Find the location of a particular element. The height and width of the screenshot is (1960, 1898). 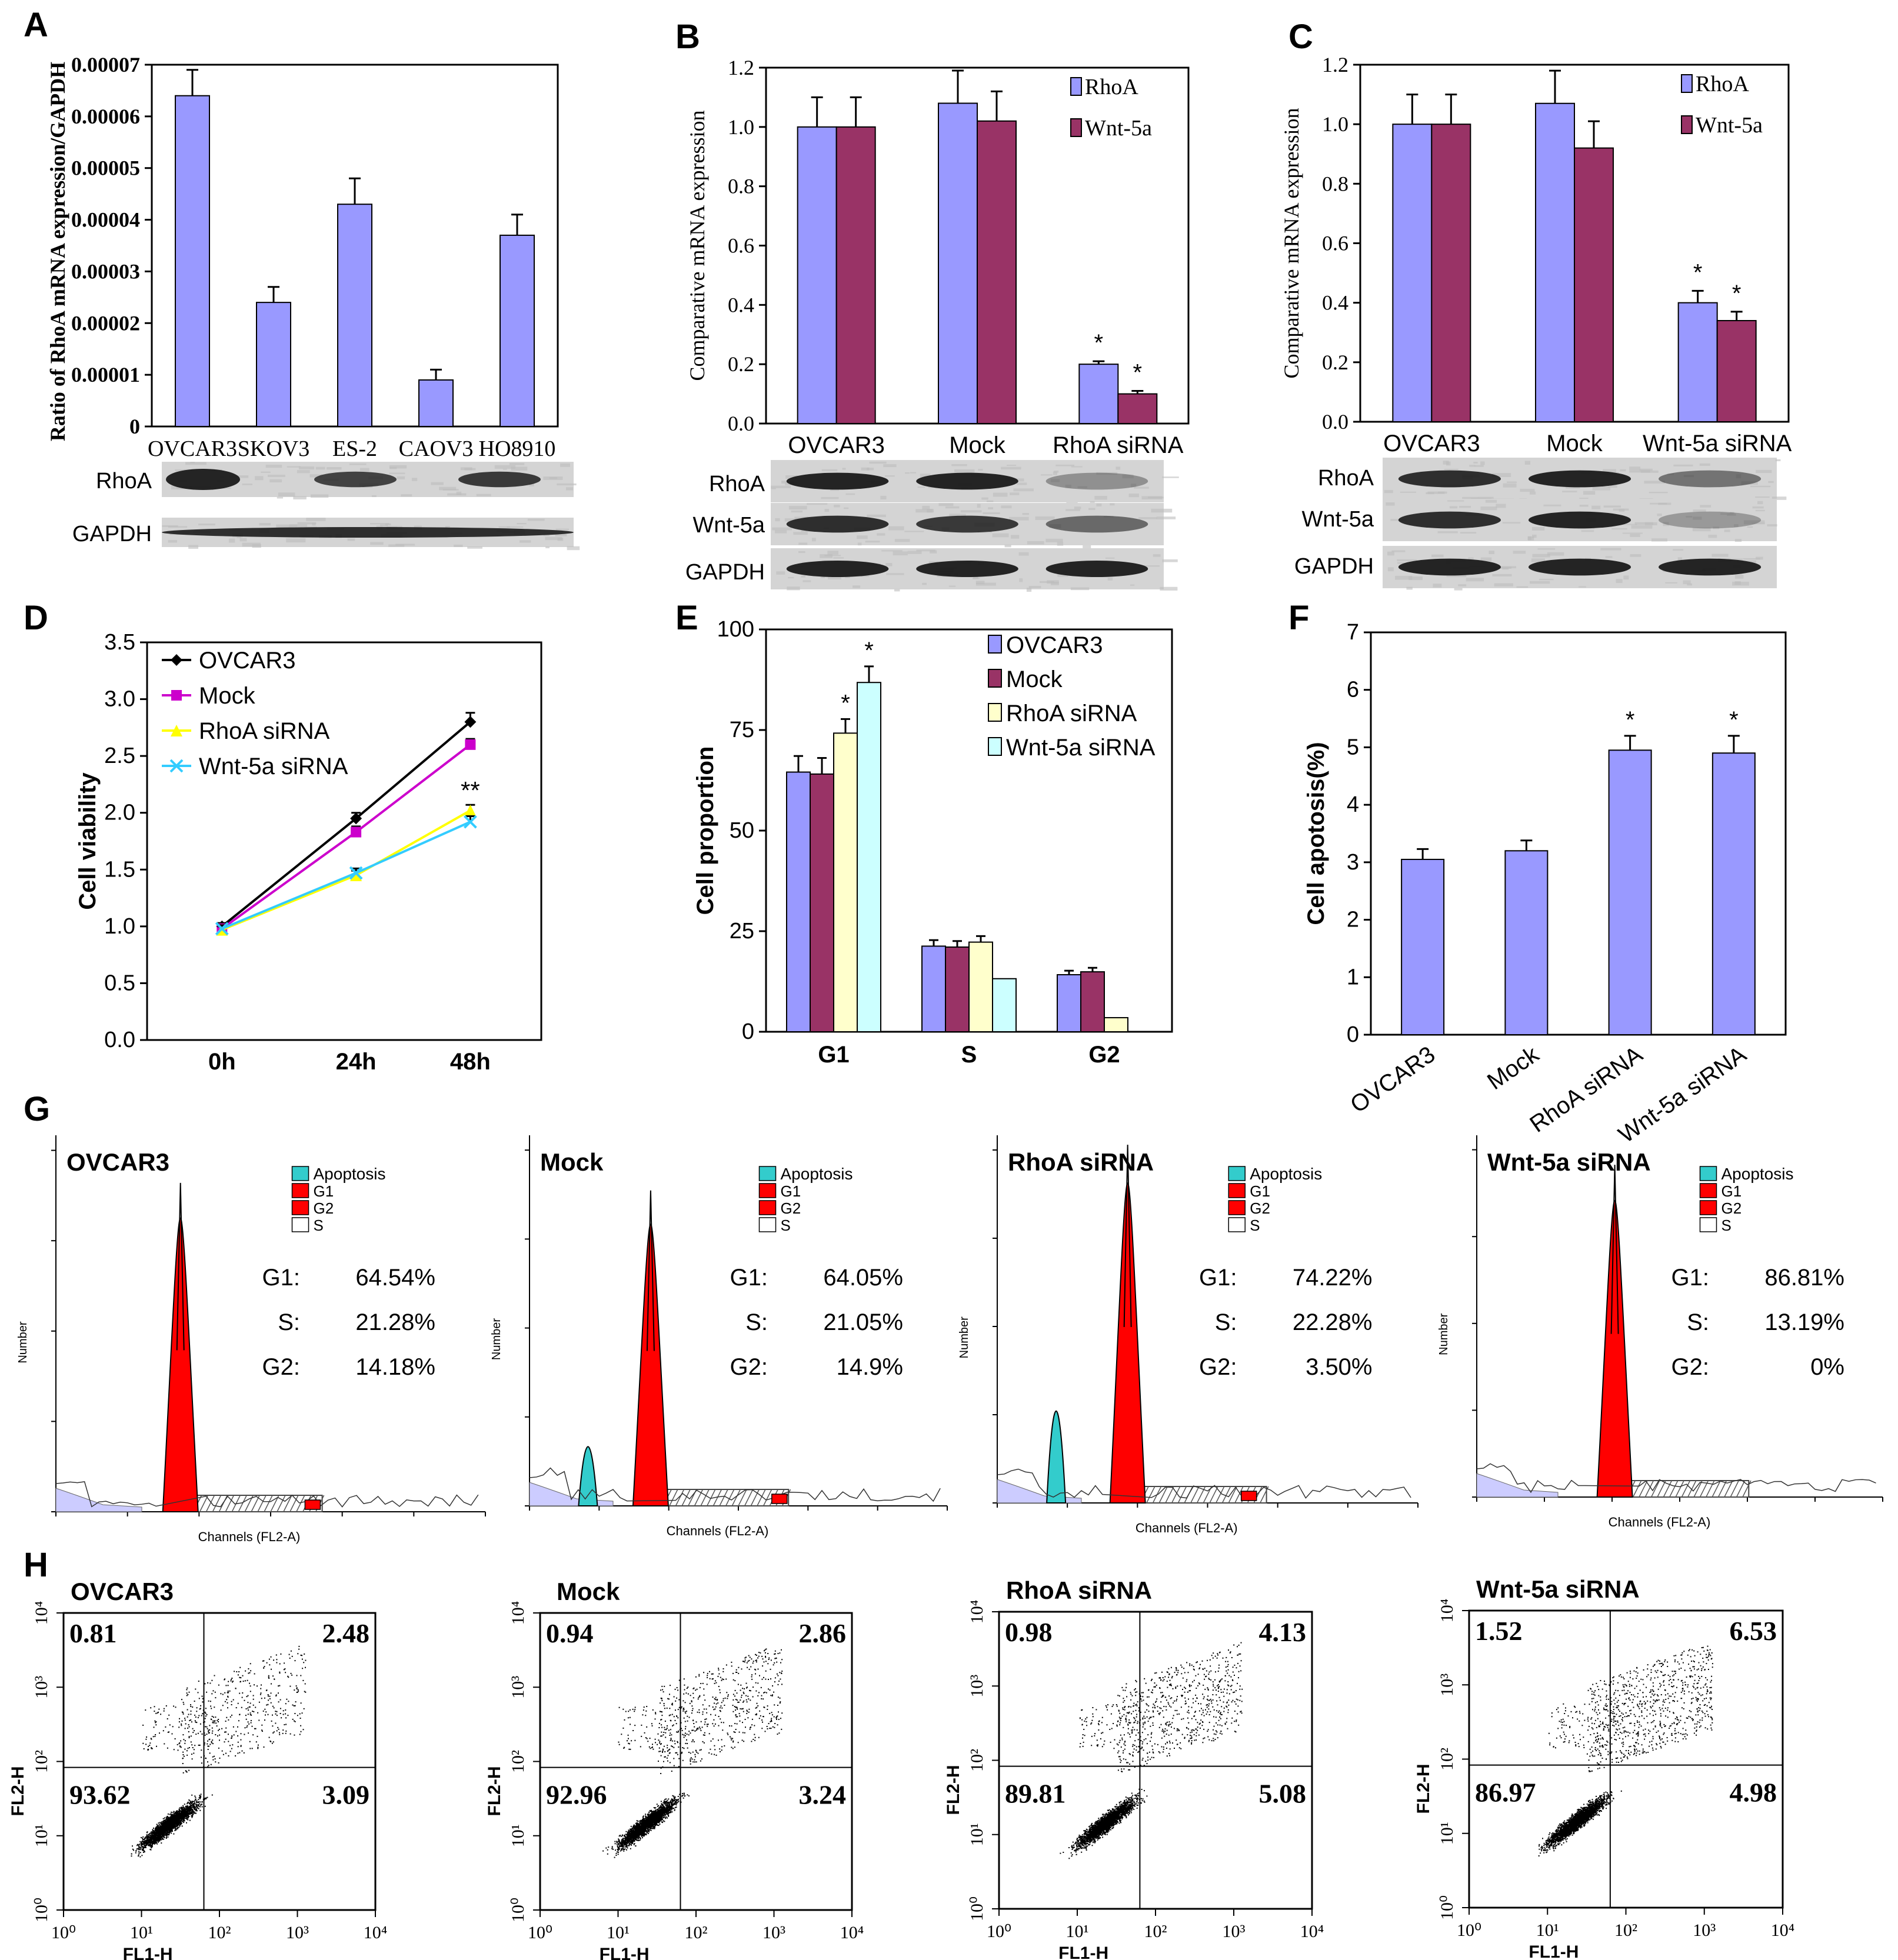

quadrant-ur-value: 2.86 is located at coordinates (823, 1633).